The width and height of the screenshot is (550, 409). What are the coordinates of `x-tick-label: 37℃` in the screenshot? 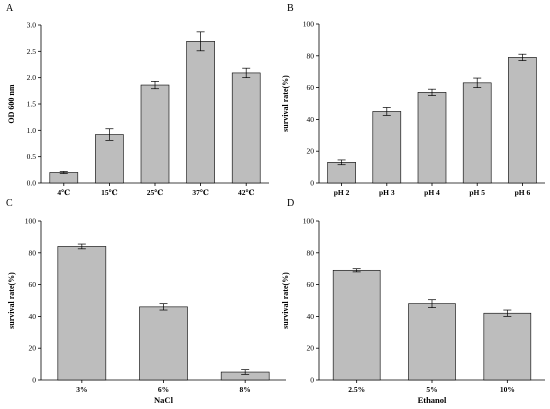 It's located at (200, 192).